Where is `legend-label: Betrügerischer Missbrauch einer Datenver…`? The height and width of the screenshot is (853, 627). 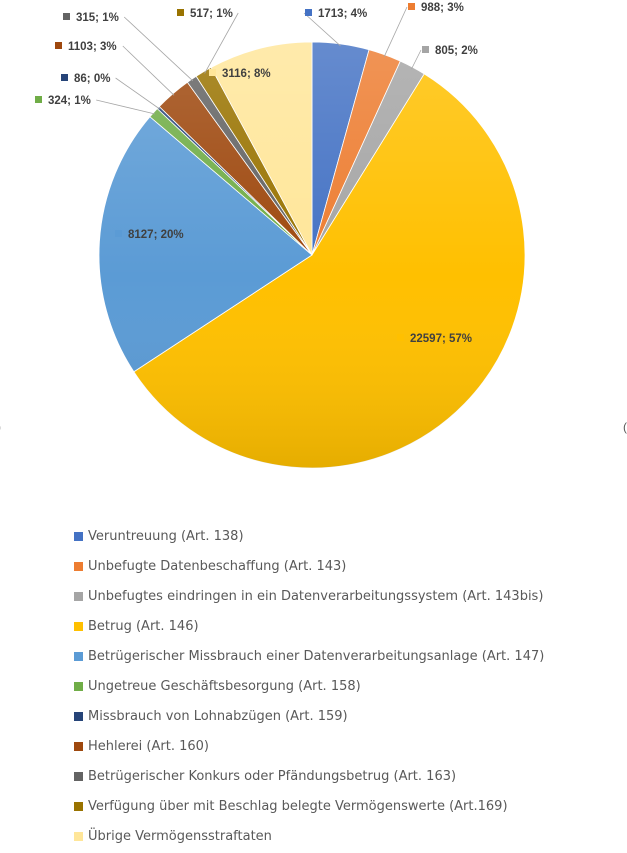 legend-label: Betrügerischer Missbrauch einer Datenver… is located at coordinates (316, 656).